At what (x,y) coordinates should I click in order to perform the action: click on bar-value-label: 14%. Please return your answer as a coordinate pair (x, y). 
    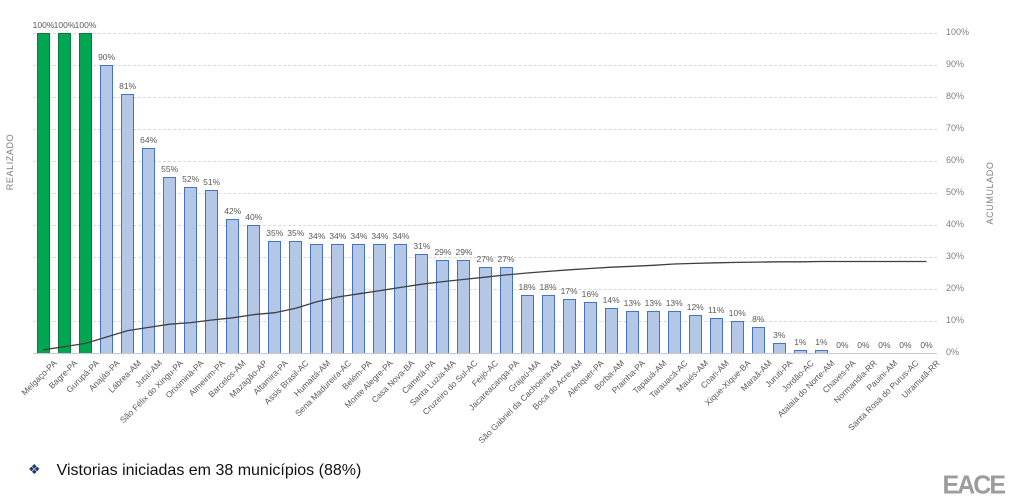
    Looking at the image, I should click on (611, 300).